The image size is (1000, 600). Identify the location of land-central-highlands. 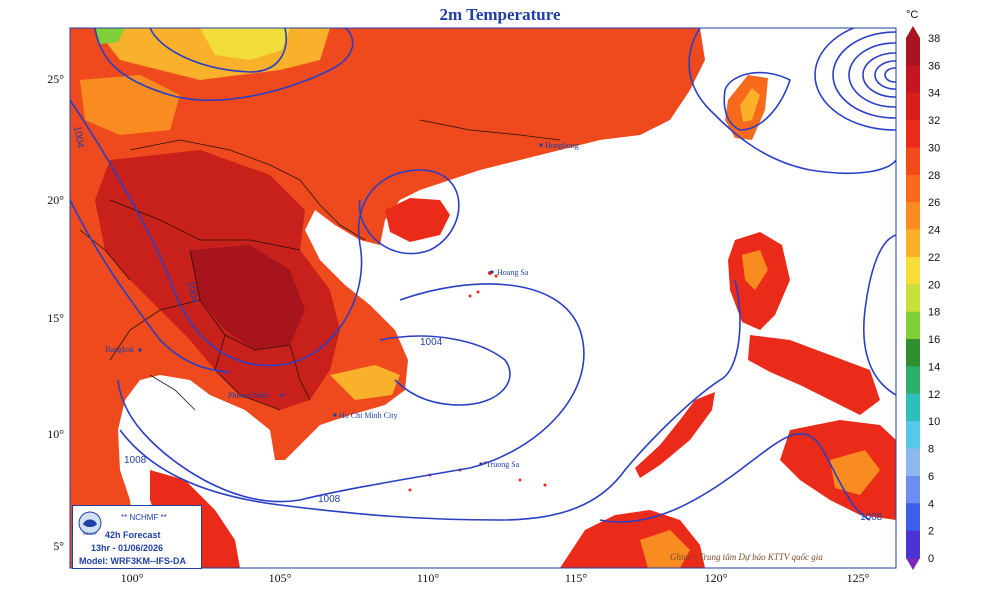
(365, 382).